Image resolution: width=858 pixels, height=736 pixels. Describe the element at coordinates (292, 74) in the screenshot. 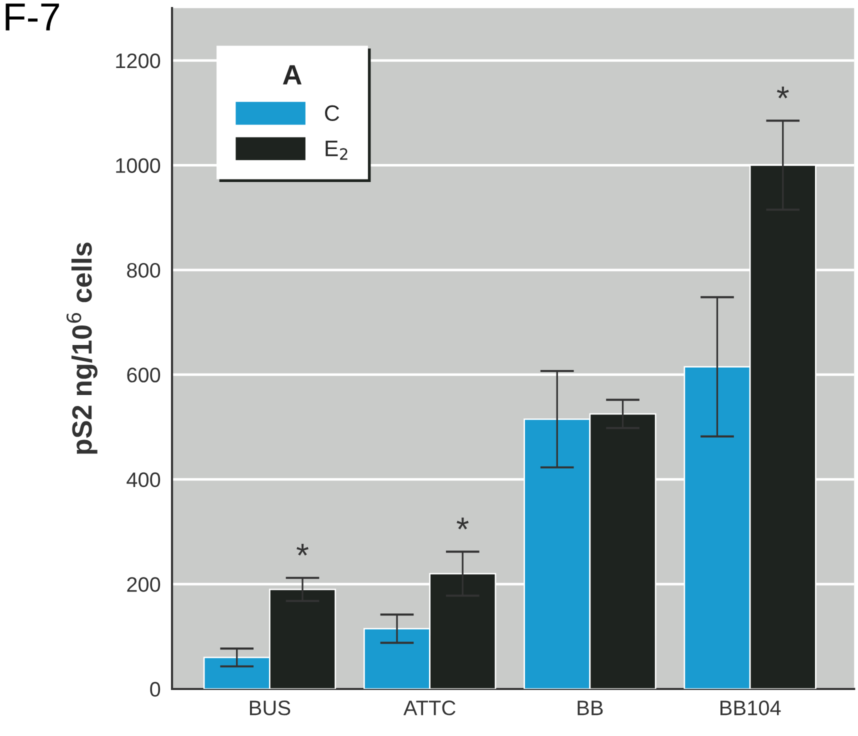

I see `legend-title: A` at that location.